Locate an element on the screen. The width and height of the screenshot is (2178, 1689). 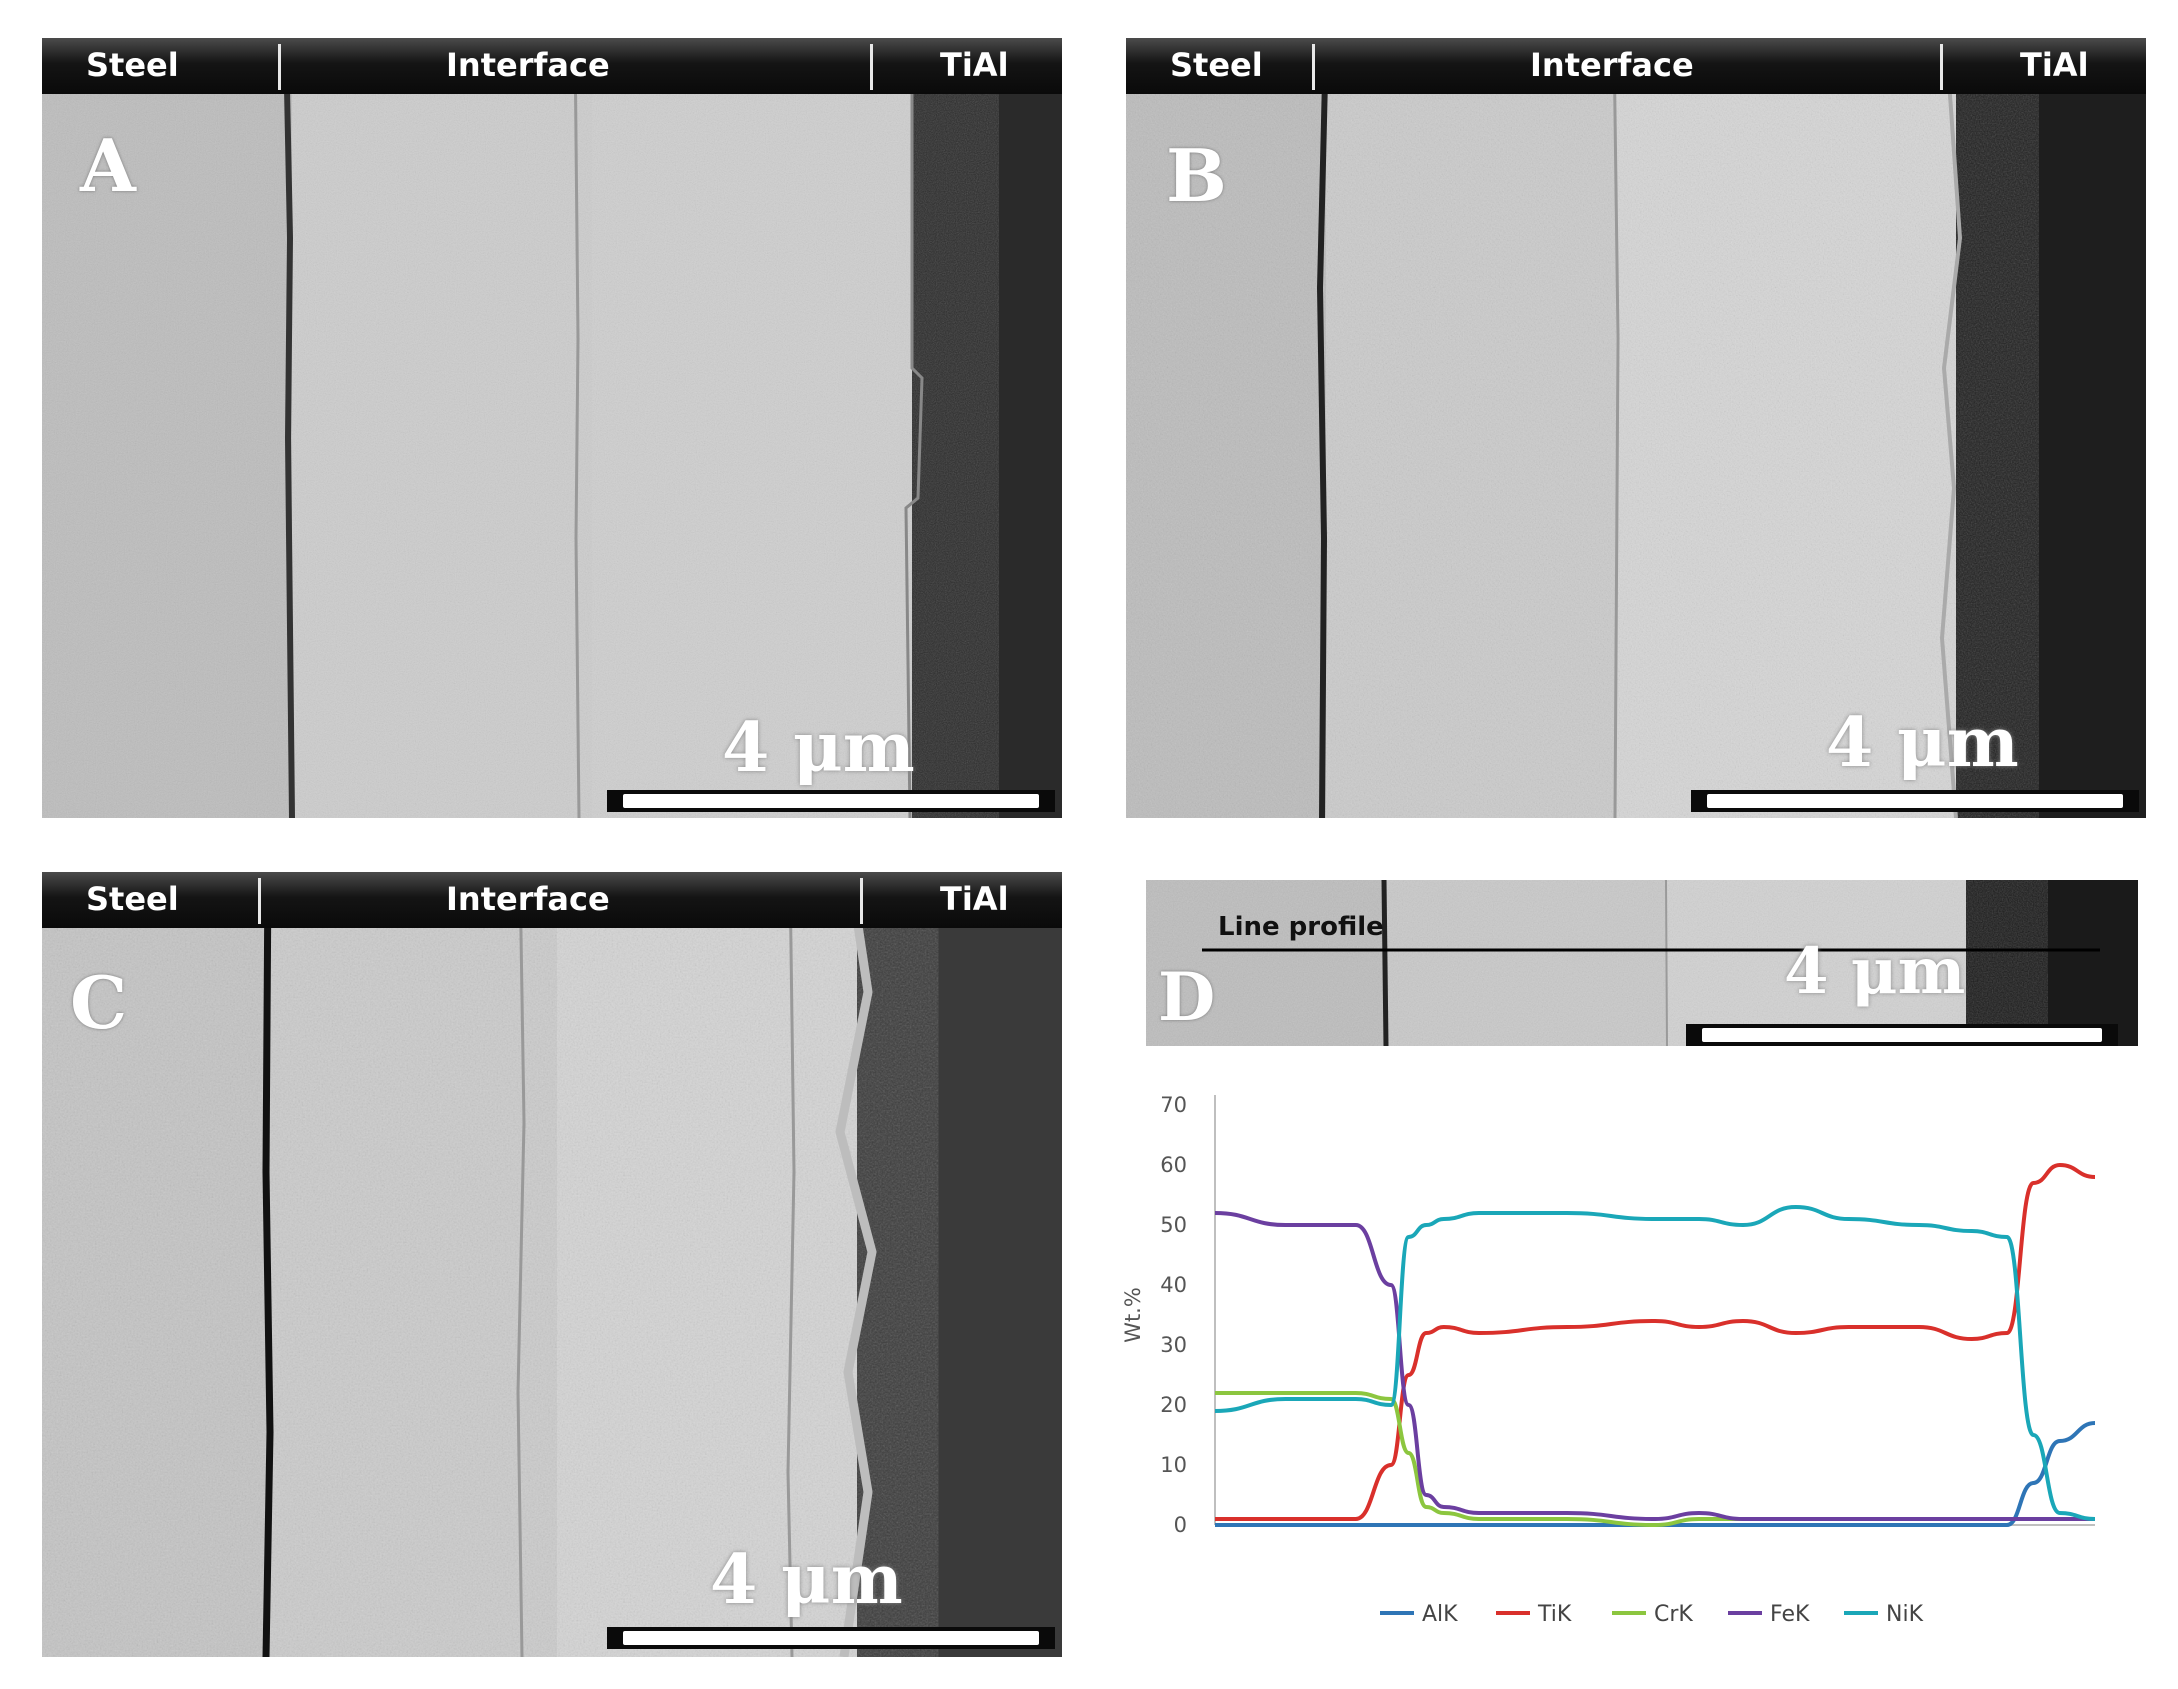
series-line-fek is located at coordinates (1654, 1366).